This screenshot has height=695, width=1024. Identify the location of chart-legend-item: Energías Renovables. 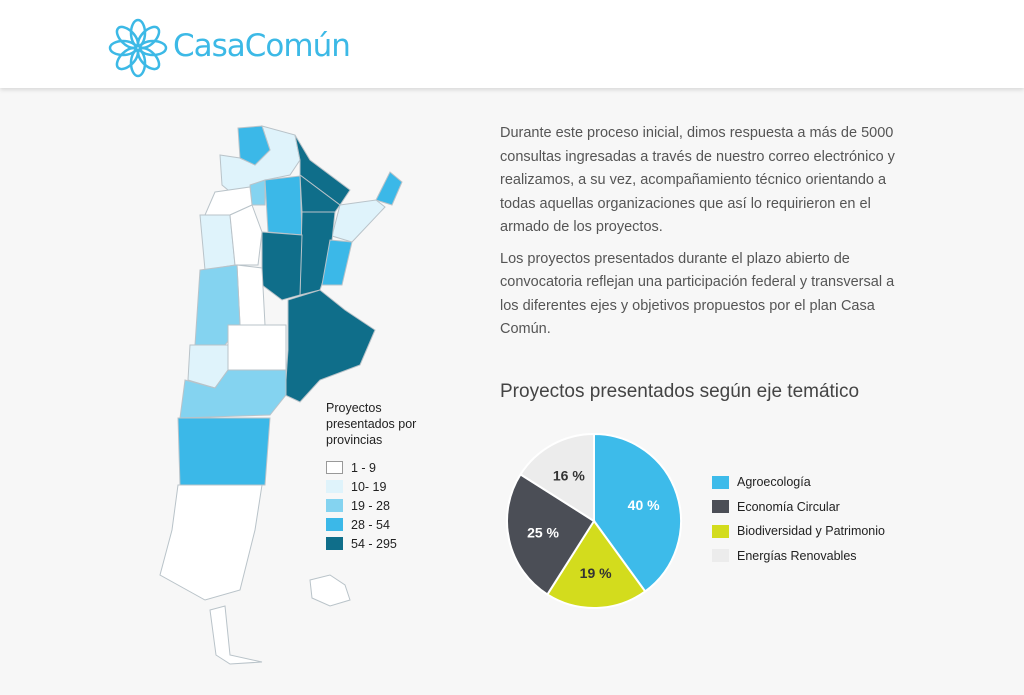
(798, 556).